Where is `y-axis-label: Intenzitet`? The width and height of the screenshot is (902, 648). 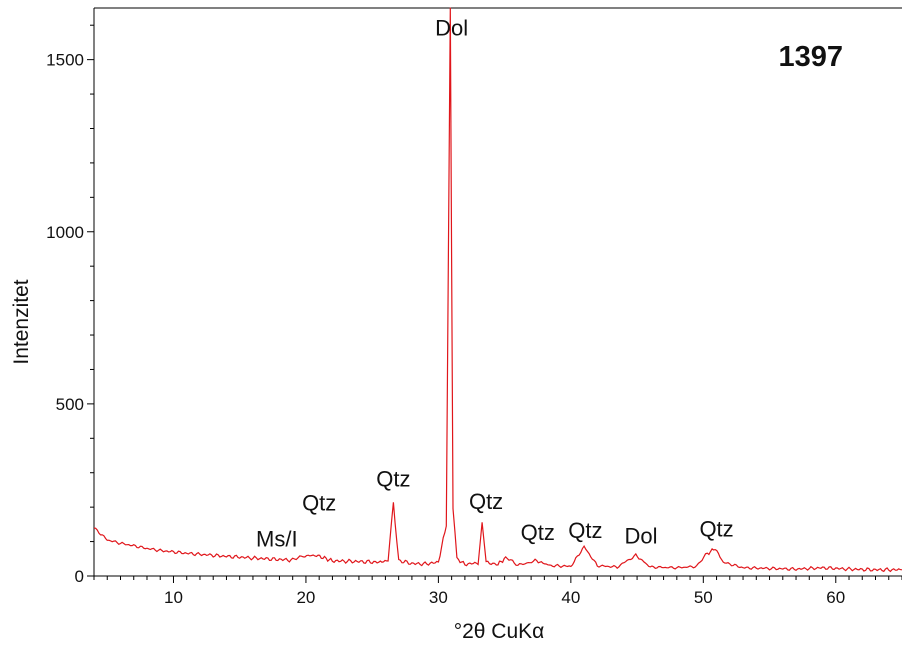
y-axis-label: Intenzitet is located at coordinates (21, 321).